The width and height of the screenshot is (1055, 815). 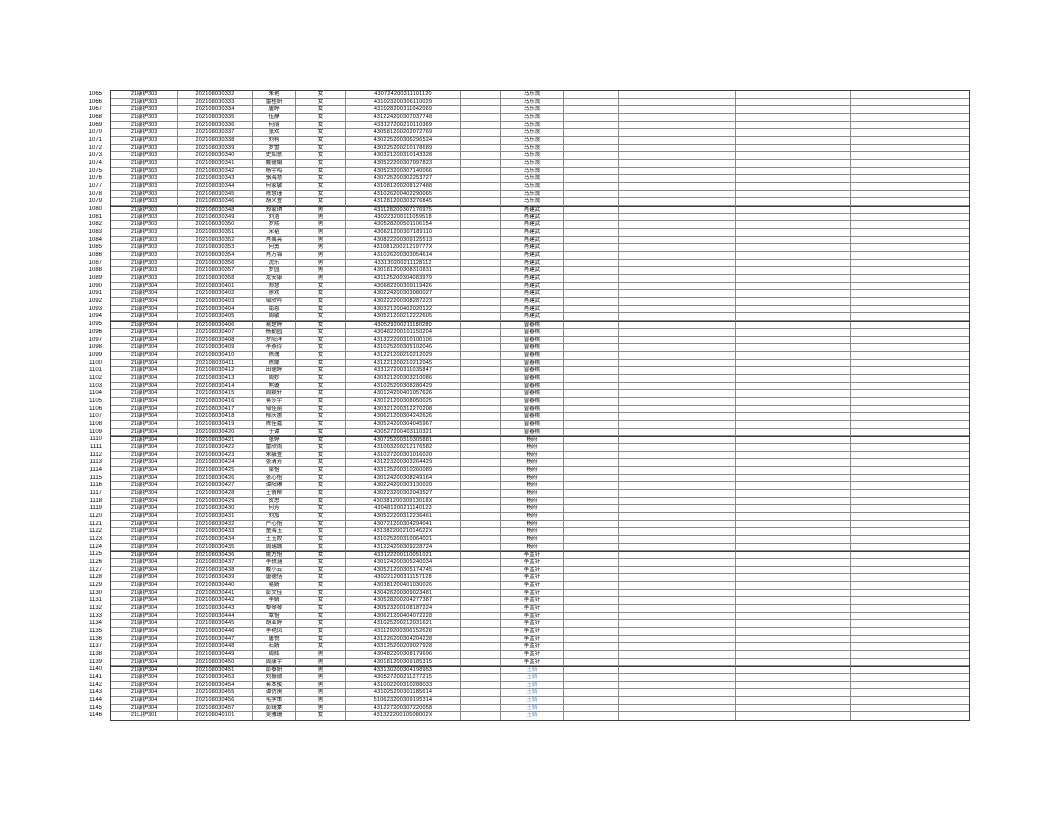 What do you see at coordinates (95, 638) in the screenshot?
I see `row-number: 1136` at bounding box center [95, 638].